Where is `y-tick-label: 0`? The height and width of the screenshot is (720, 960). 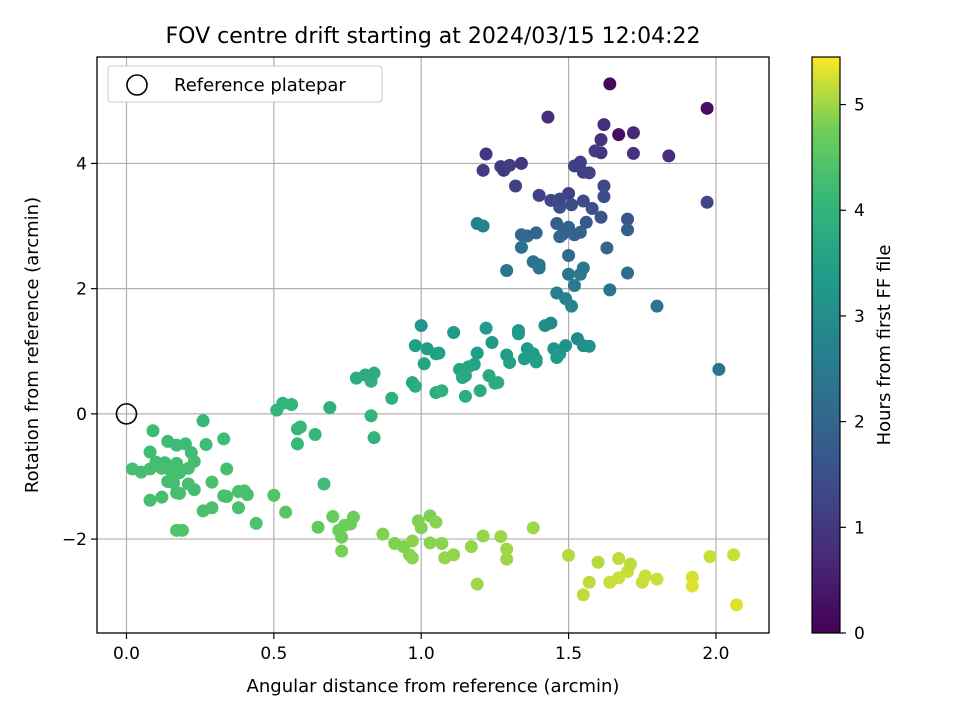
y-tick-label: 0 is located at coordinates (81, 415).